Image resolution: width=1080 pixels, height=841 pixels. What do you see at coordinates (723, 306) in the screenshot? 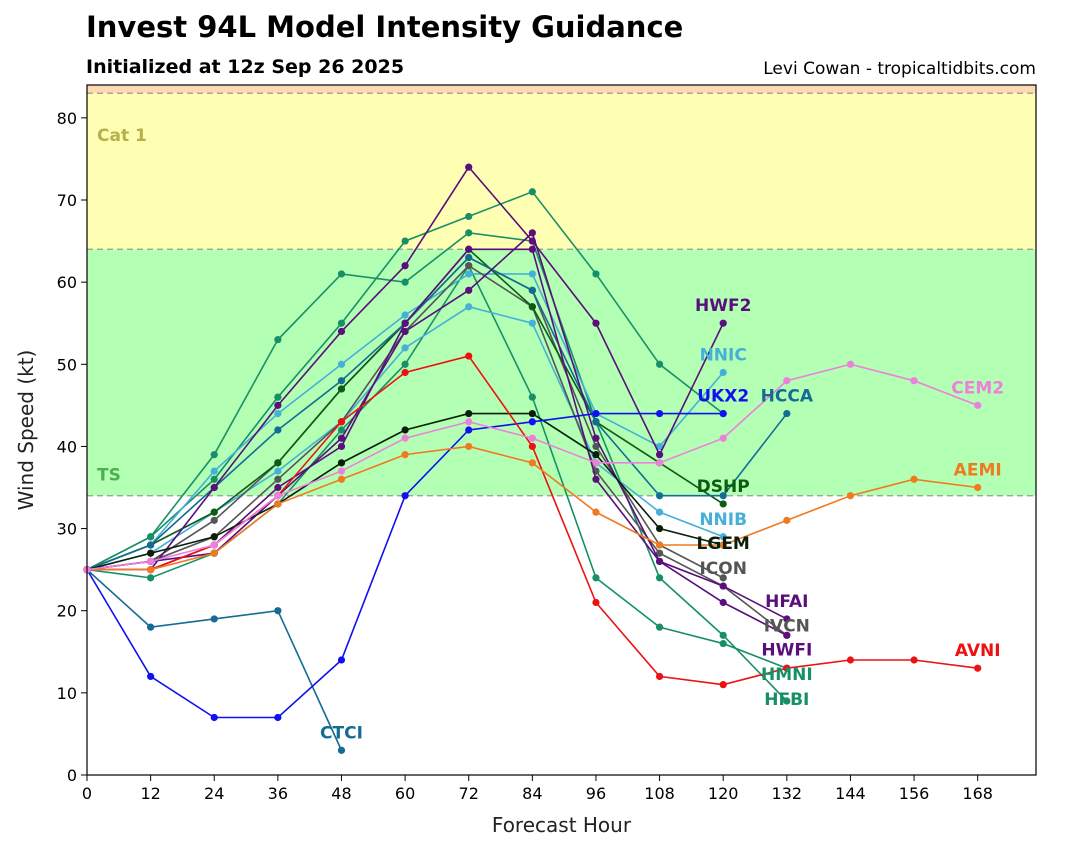
I see `series-label-hwf2: HWF2` at bounding box center [723, 306].